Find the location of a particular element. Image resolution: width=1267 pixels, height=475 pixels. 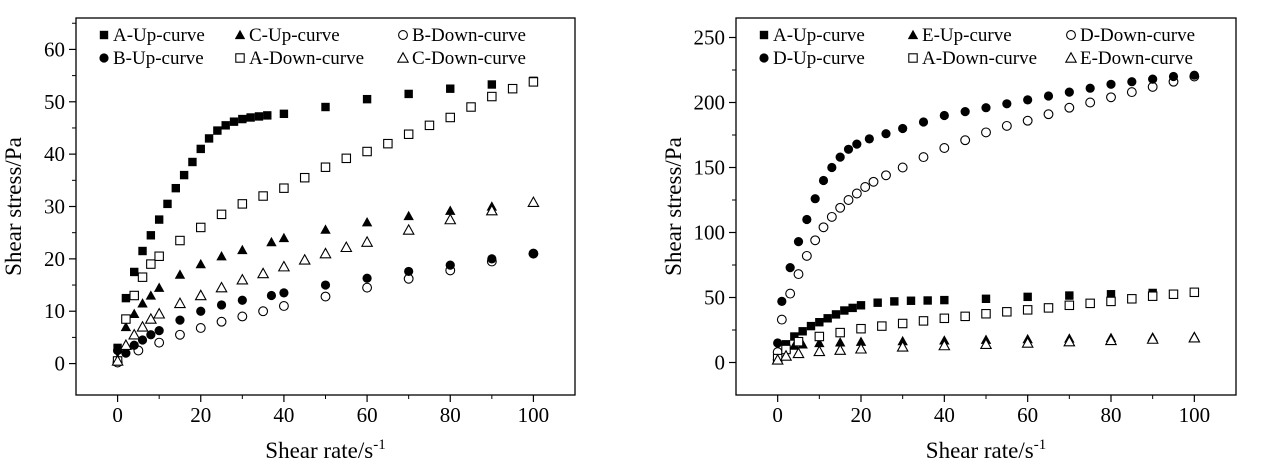

series-e-down-curve is located at coordinates (986, 348).